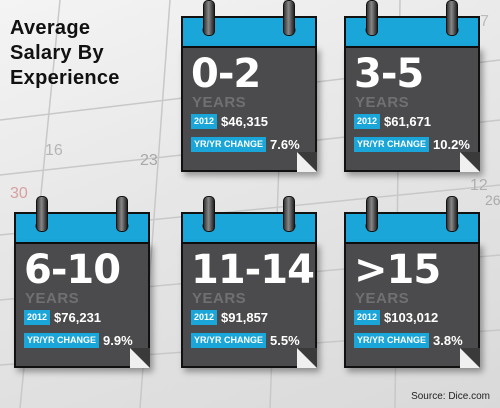 The image size is (500, 408). I want to click on salary-value: $61,671, so click(408, 121).